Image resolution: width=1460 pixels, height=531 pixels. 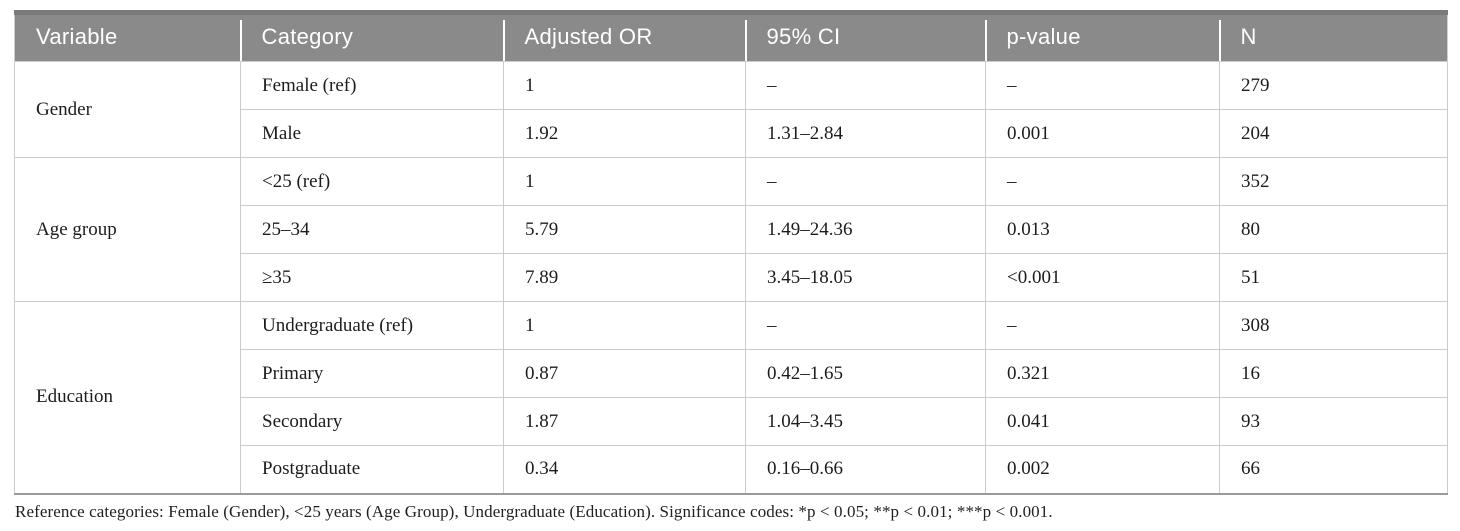 What do you see at coordinates (1102, 229) in the screenshot?
I see `cell-p-value: 0.013` at bounding box center [1102, 229].